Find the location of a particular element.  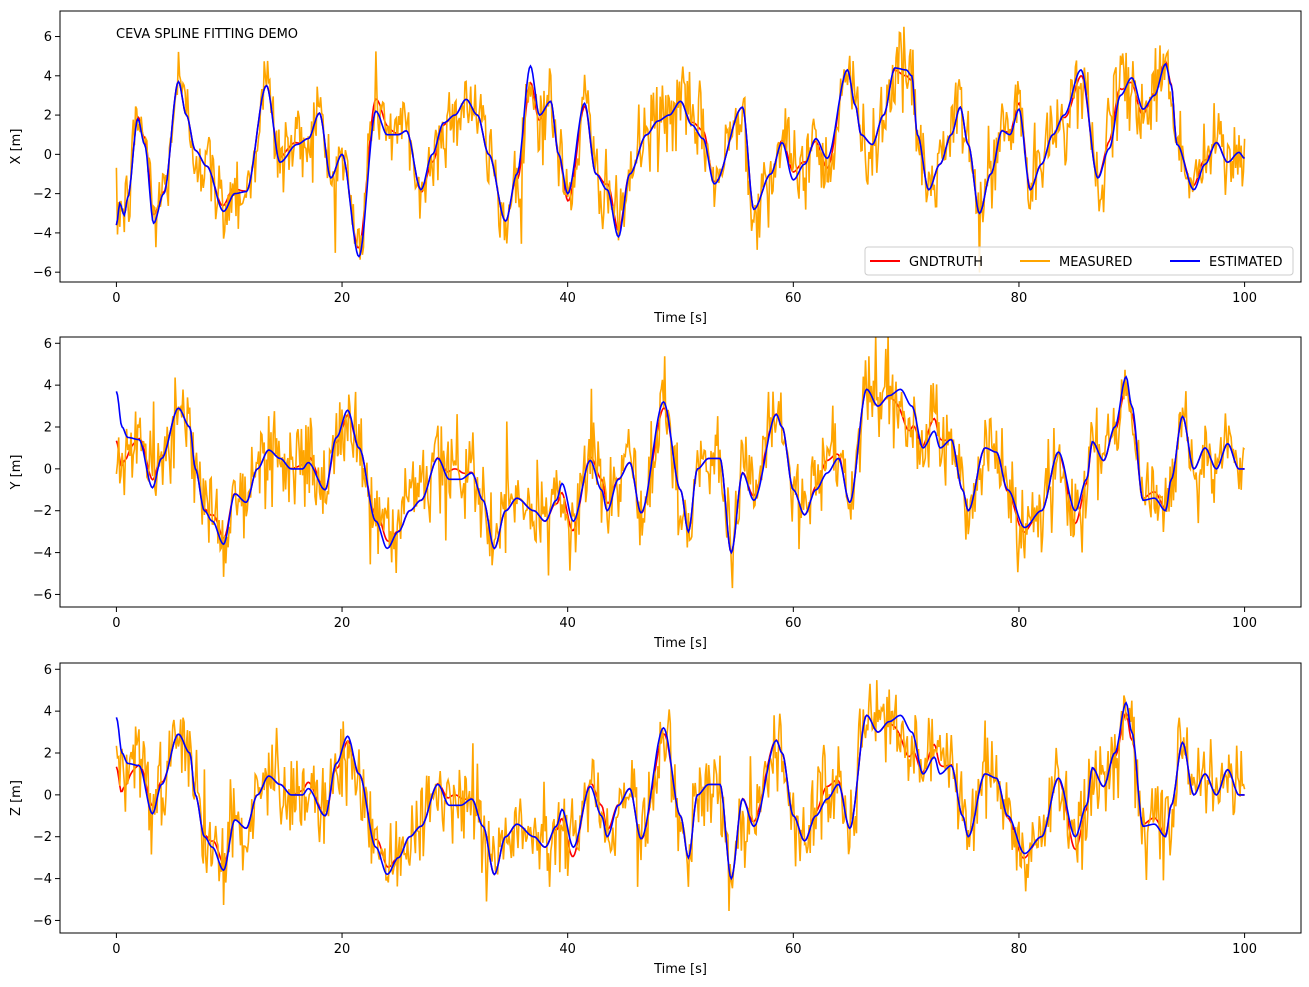

legend-box is located at coordinates (1079, 261).